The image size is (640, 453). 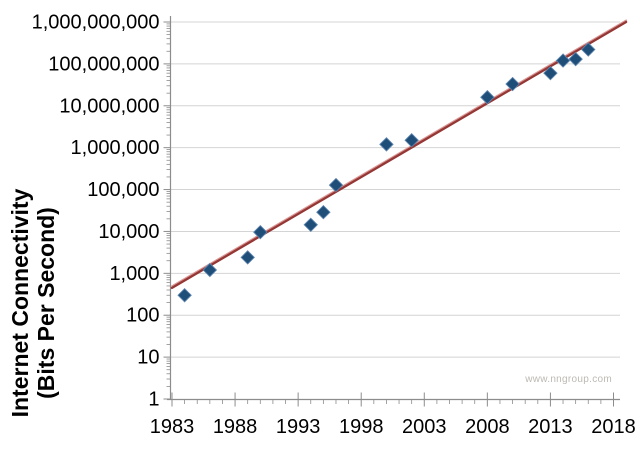 What do you see at coordinates (424, 427) in the screenshot?
I see `x-axis-tick-label: 2003` at bounding box center [424, 427].